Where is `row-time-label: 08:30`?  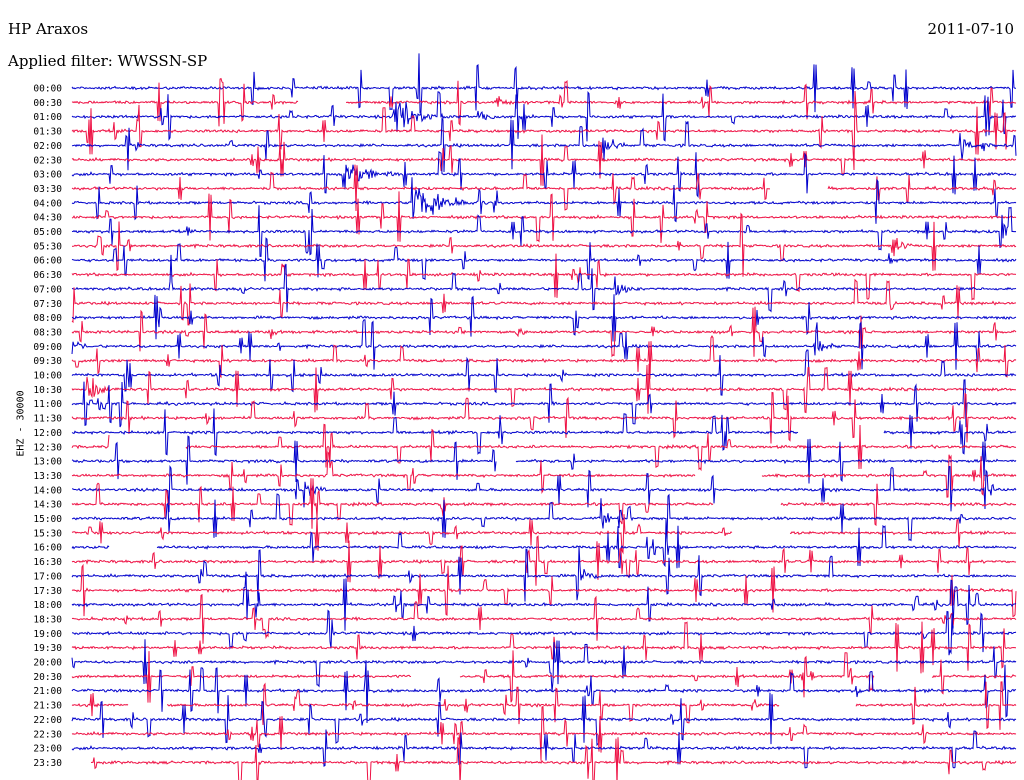
row-time-label: 08:30 is located at coordinates (47, 332).